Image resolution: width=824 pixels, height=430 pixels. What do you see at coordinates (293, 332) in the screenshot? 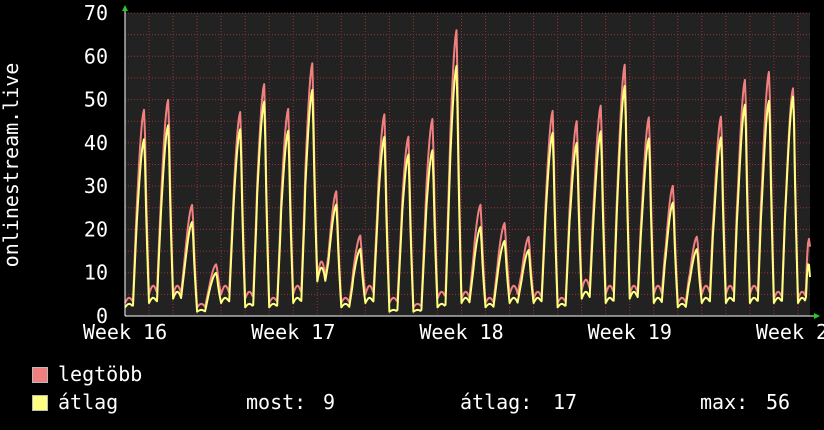
I see `x-tick-label: Week 17` at bounding box center [293, 332].